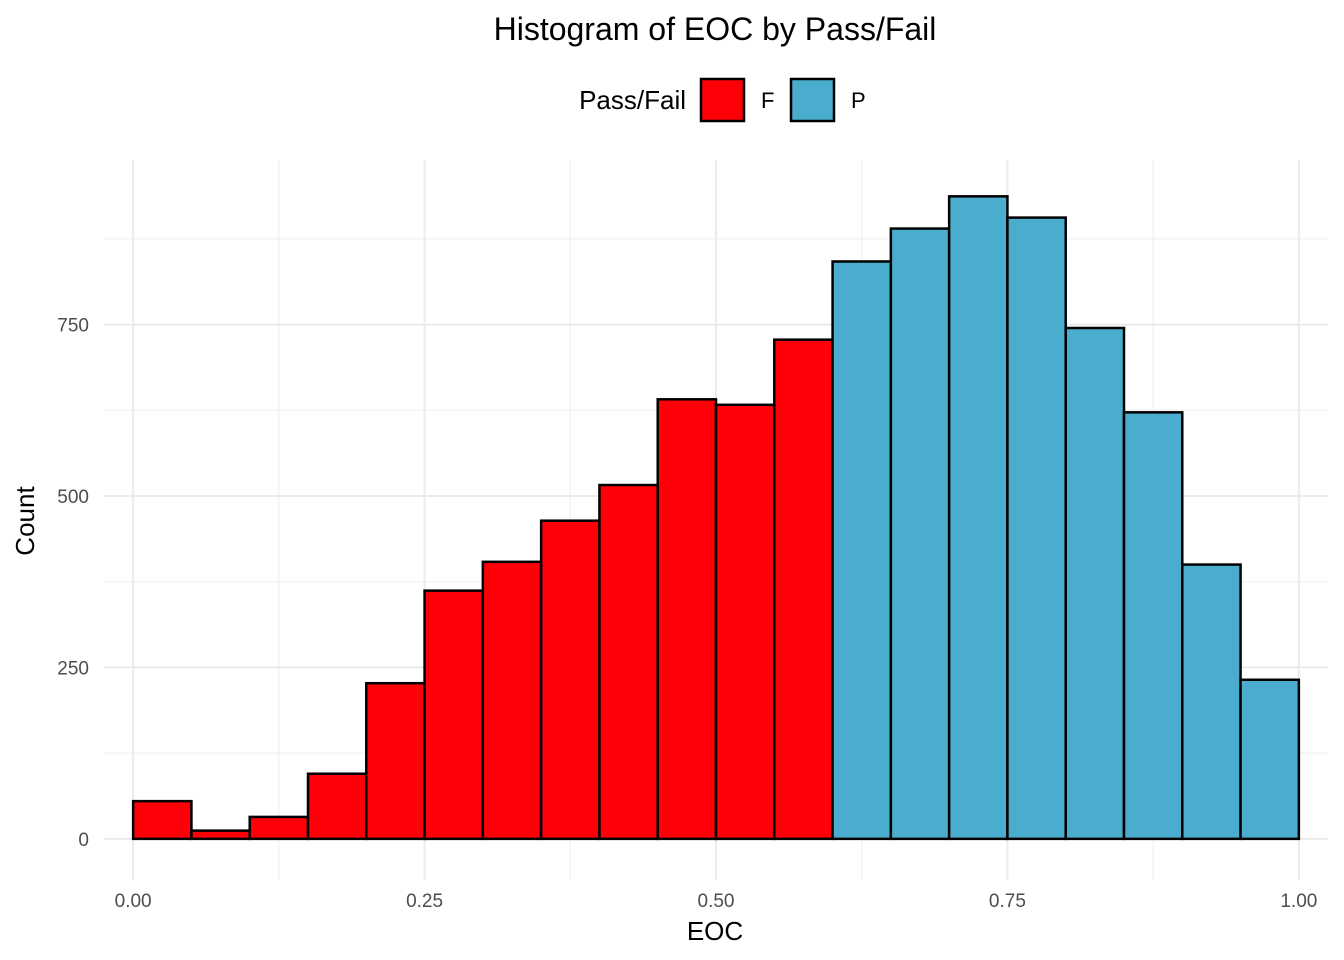 The width and height of the screenshot is (1344, 960). I want to click on y-tick-label: 750, so click(73, 326).